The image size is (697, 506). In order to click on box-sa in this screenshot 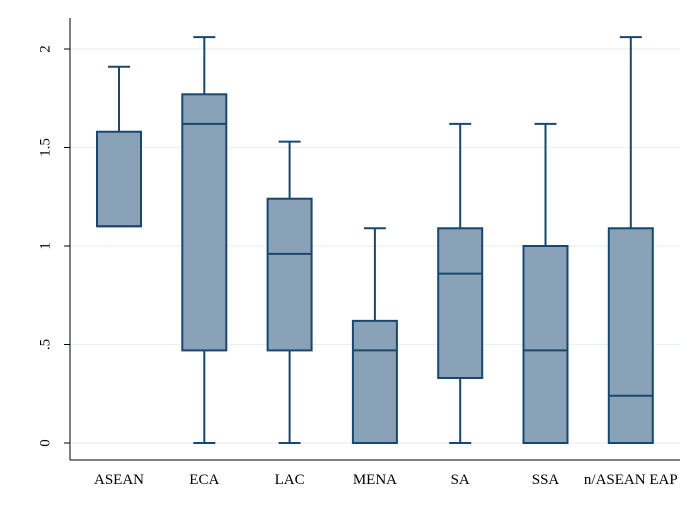, I will do `click(460, 283)`.